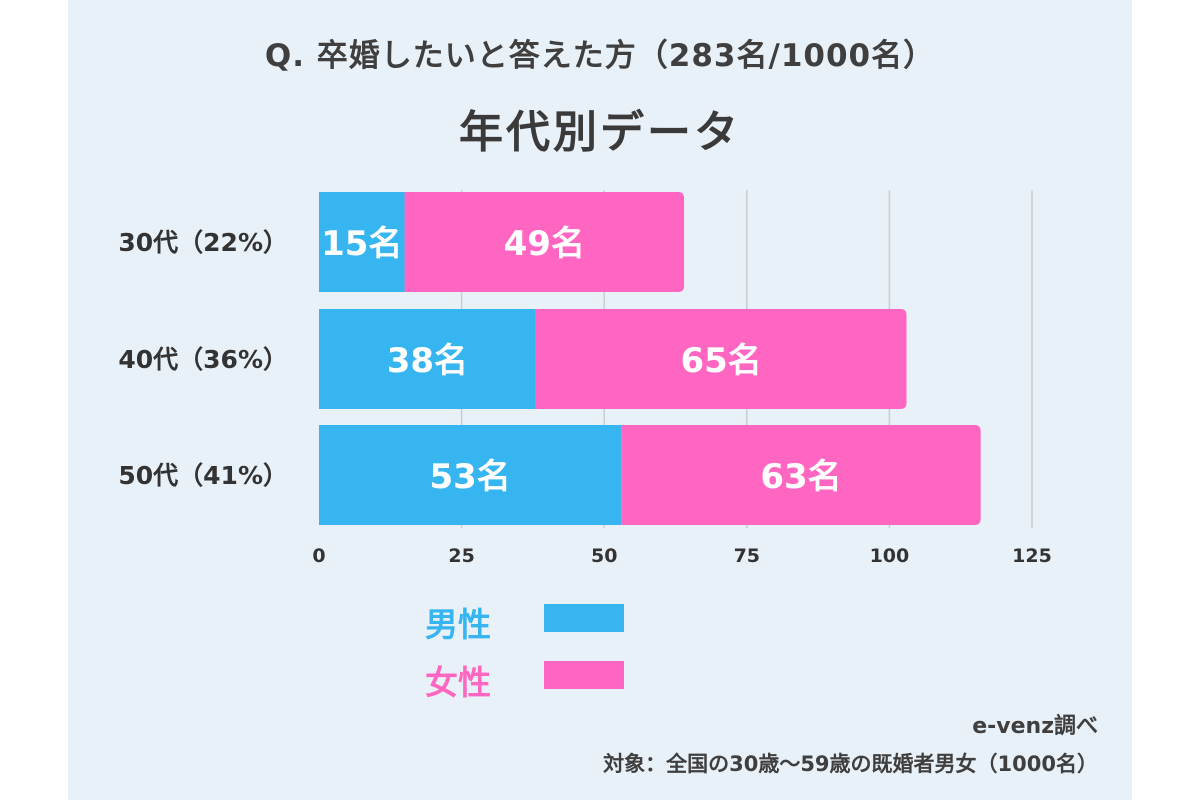  Describe the element at coordinates (584, 618) in the screenshot. I see `legend-swatch-male` at that location.